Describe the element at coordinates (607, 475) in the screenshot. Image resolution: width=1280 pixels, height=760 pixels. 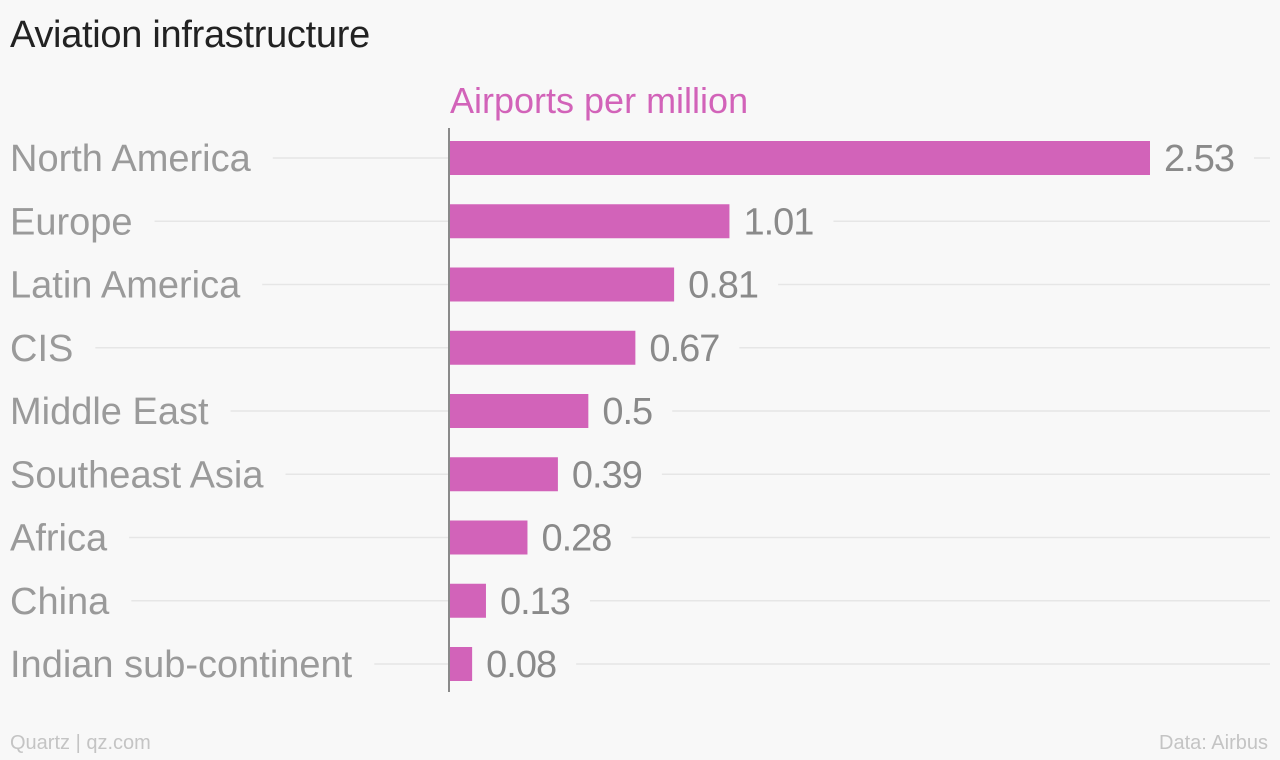
I see `value-label: 0.39` at that location.